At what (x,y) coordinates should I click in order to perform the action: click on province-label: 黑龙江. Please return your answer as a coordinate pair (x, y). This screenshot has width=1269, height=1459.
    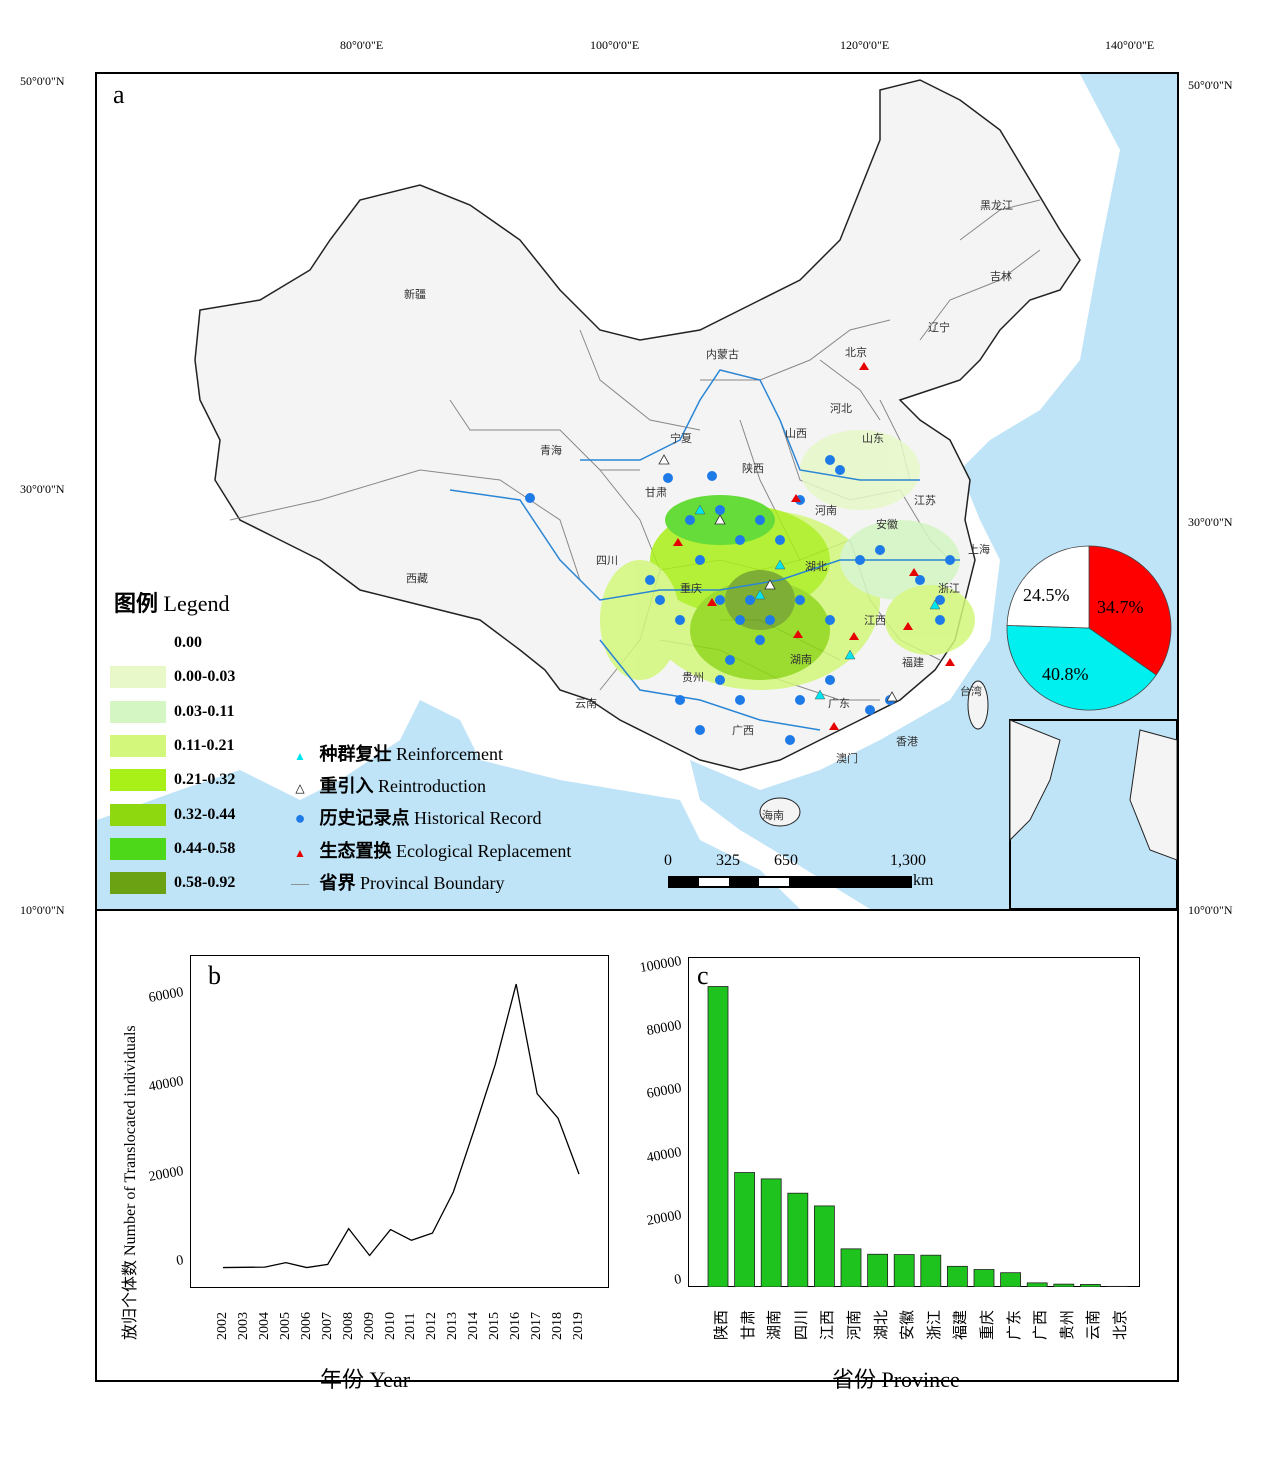
    Looking at the image, I should click on (996, 206).